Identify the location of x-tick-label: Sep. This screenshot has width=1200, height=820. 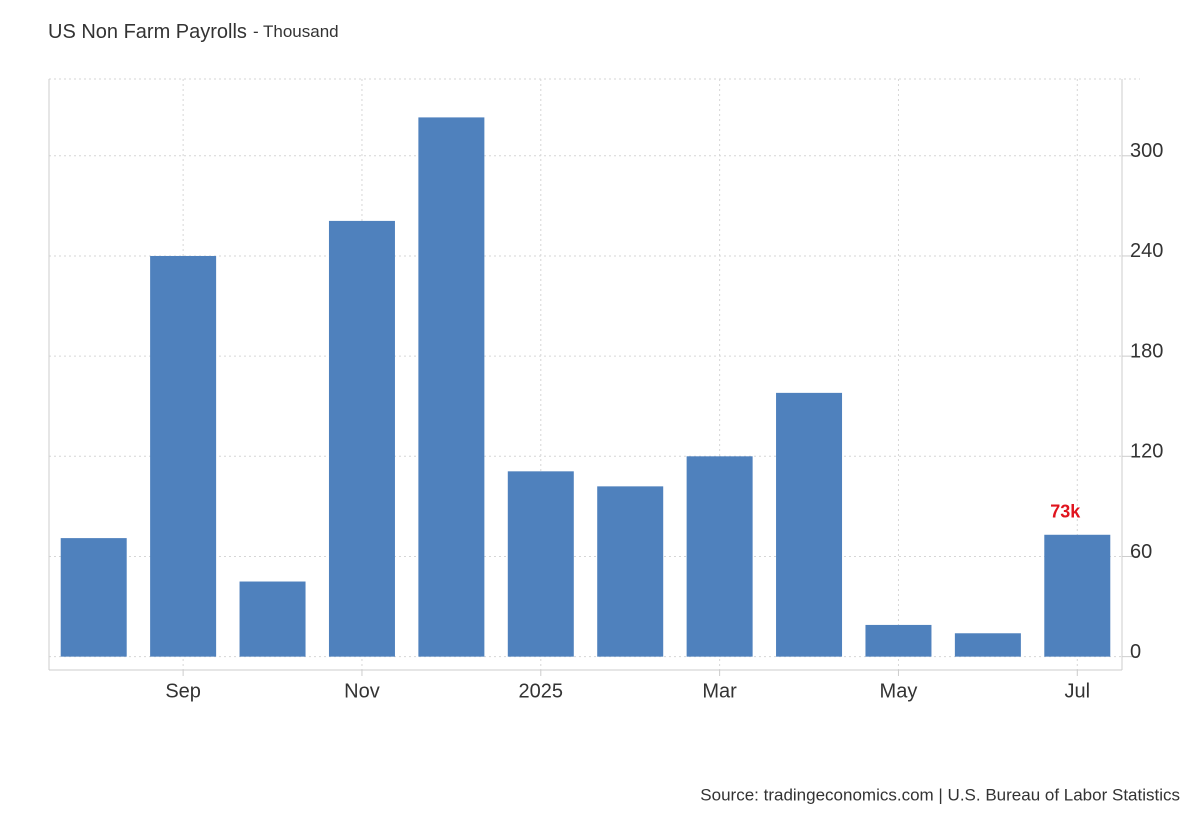
(183, 691).